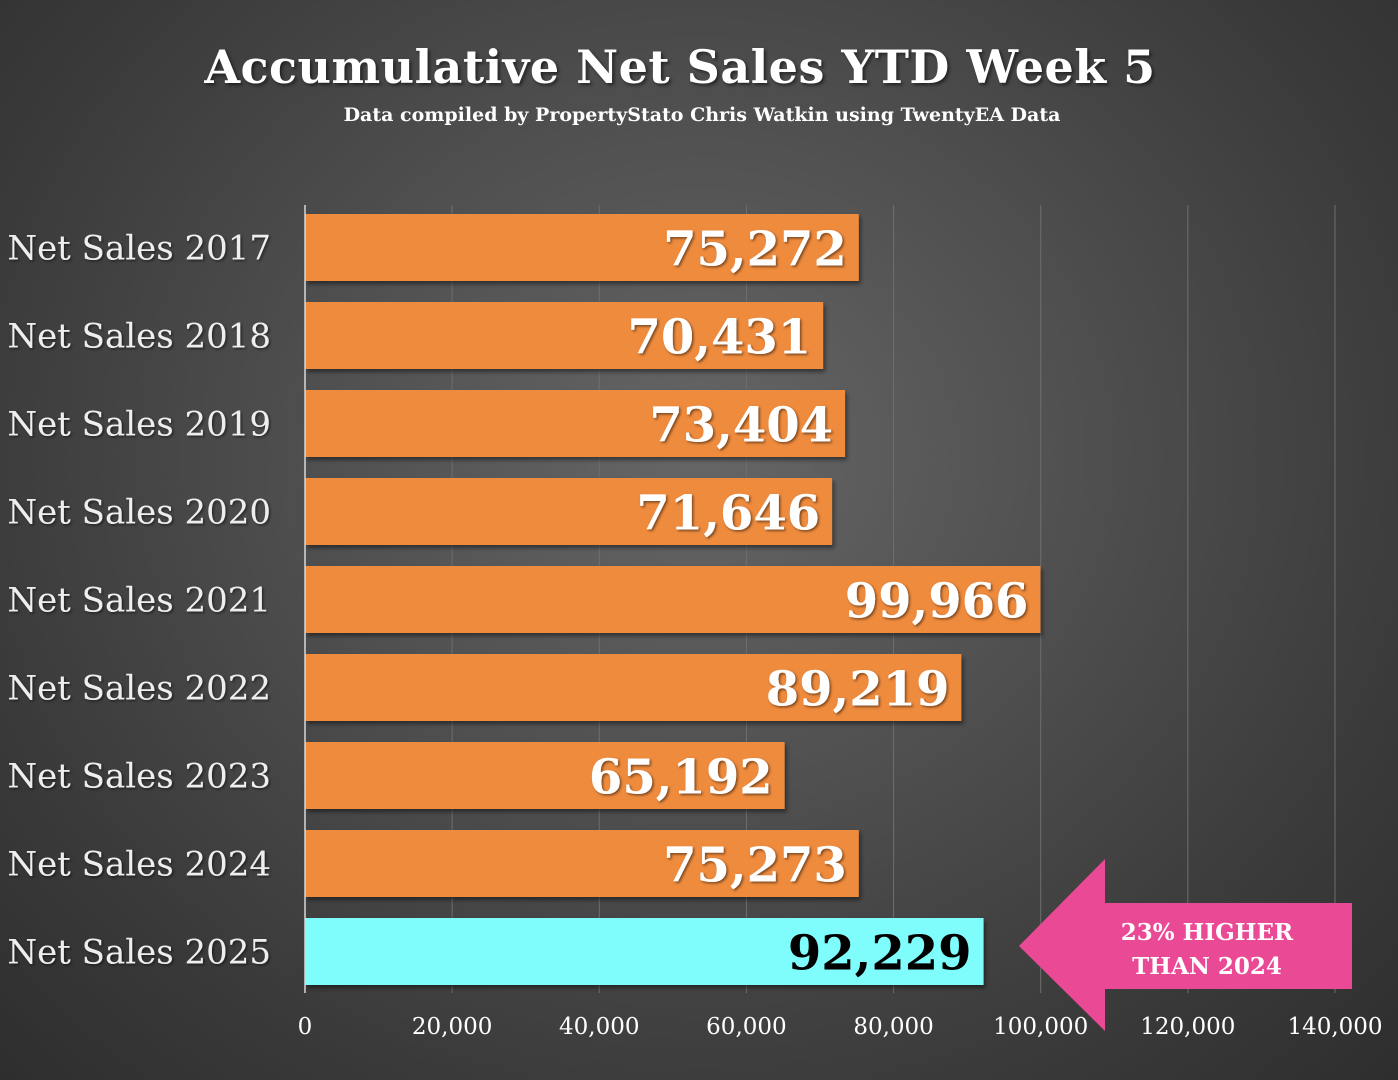 This screenshot has height=1080, width=1398. I want to click on category-label: Net Sales 2017, so click(139, 249).